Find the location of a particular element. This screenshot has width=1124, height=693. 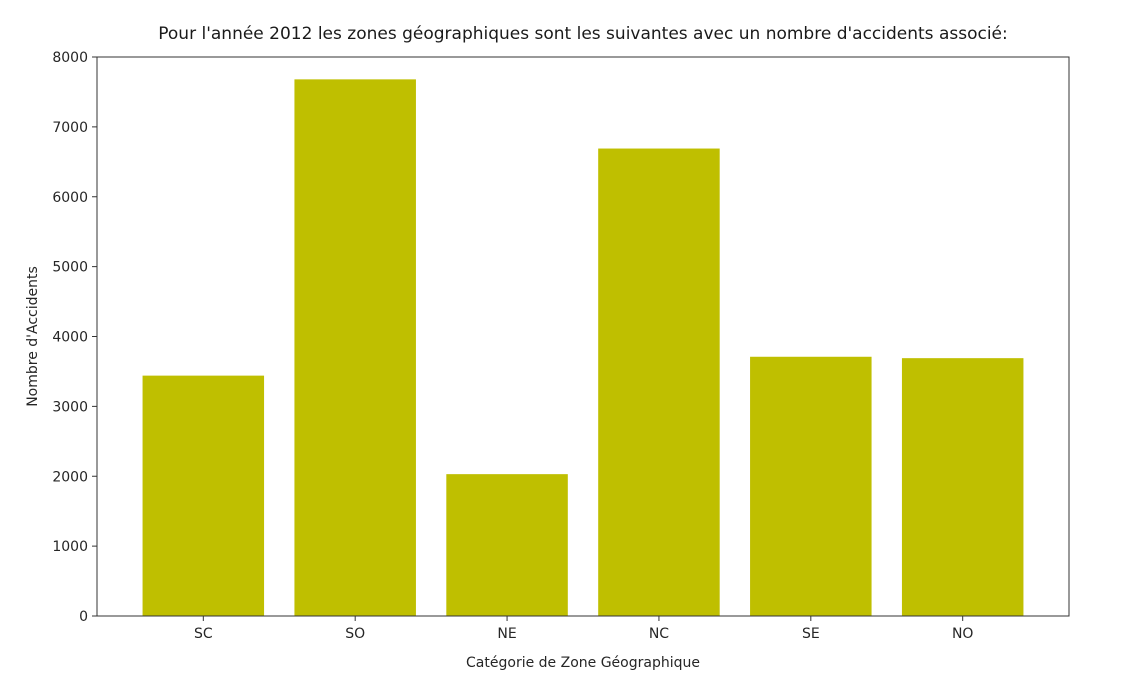

bar-se is located at coordinates (811, 486).